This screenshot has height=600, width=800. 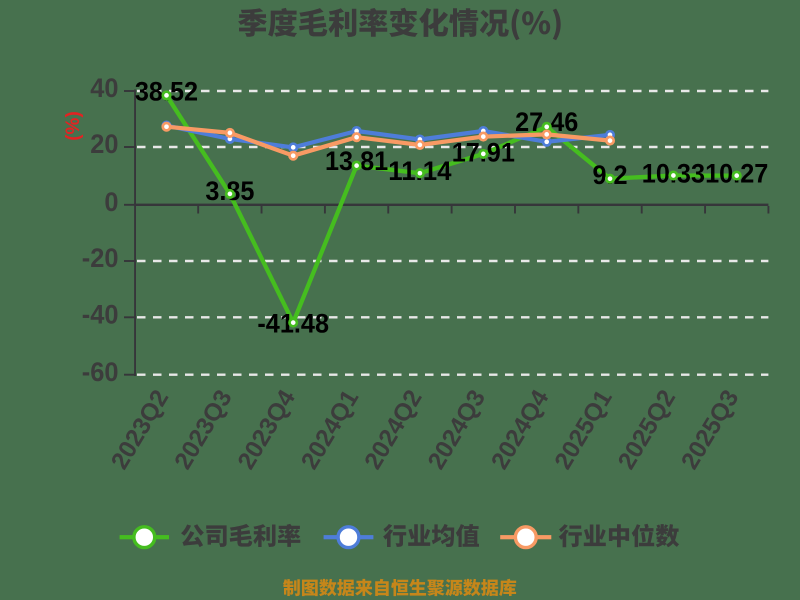 What do you see at coordinates (104, 88) in the screenshot?
I see `svg-text: 40` at bounding box center [104, 88].